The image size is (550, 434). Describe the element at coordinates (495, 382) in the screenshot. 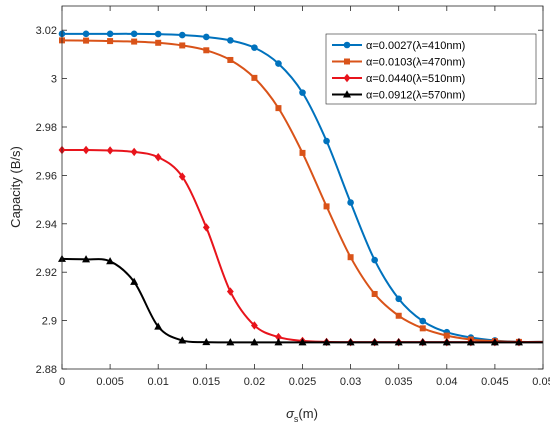

I see `x-tick-label: 0.045` at that location.